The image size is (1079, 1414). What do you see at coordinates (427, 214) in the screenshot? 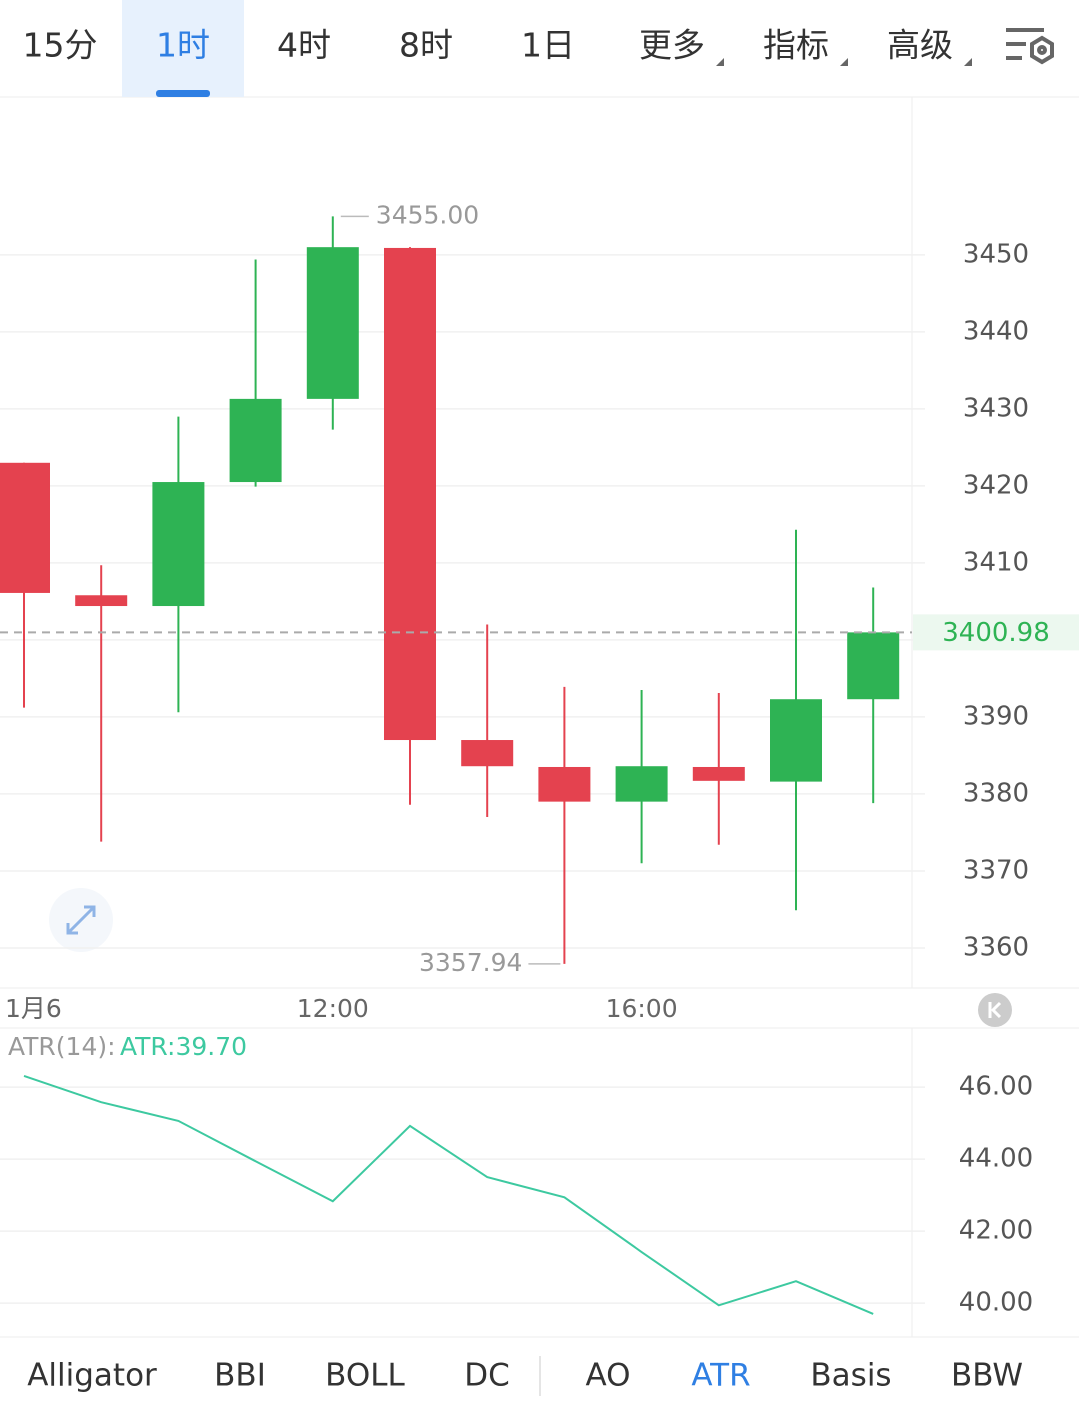
I see `high-label: 3455.00` at bounding box center [427, 214].